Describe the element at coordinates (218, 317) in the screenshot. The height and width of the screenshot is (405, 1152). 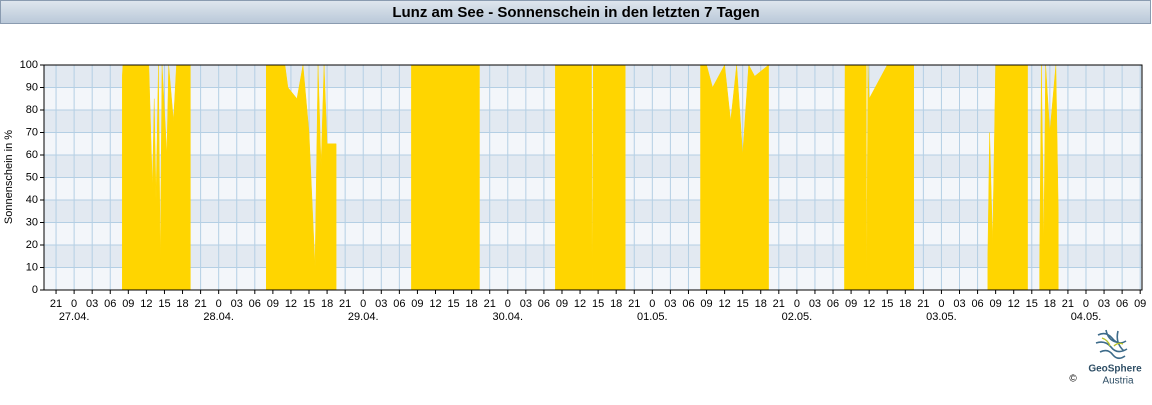
I see `date-label: 28.04.` at that location.